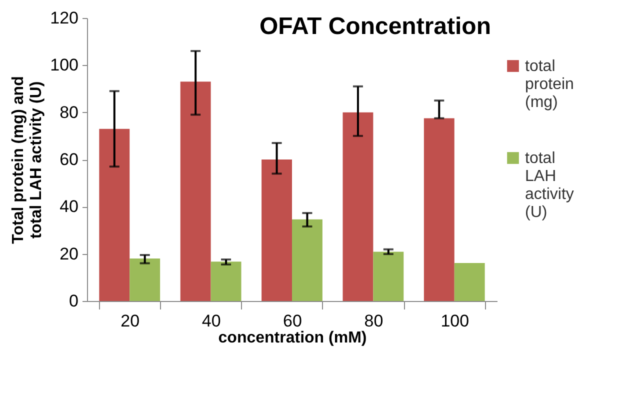  What do you see at coordinates (375, 26) in the screenshot?
I see `chart-title: OFAT Concentration` at bounding box center [375, 26].